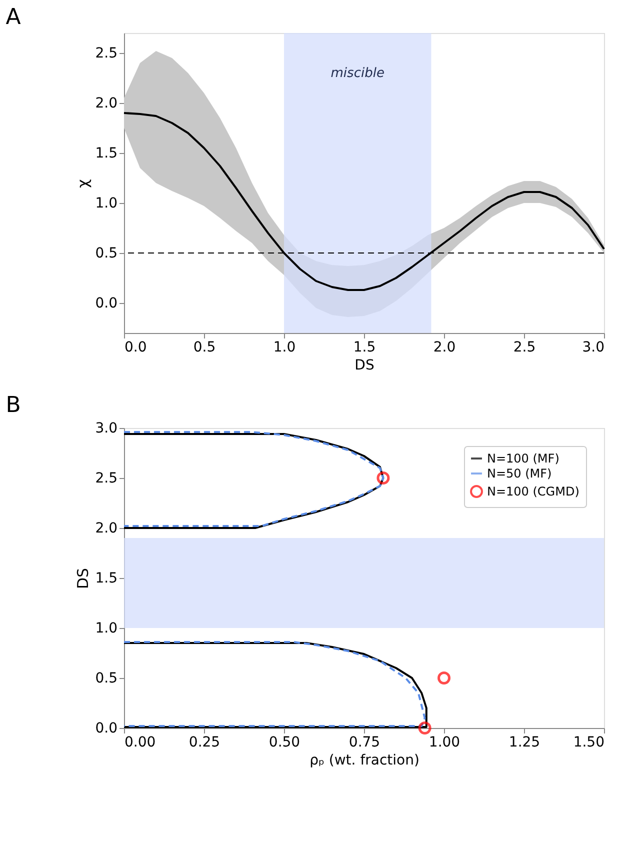 The image size is (623, 853). What do you see at coordinates (533, 491) in the screenshot?
I see `legend-label: N=100 (CGMD)` at bounding box center [533, 491].